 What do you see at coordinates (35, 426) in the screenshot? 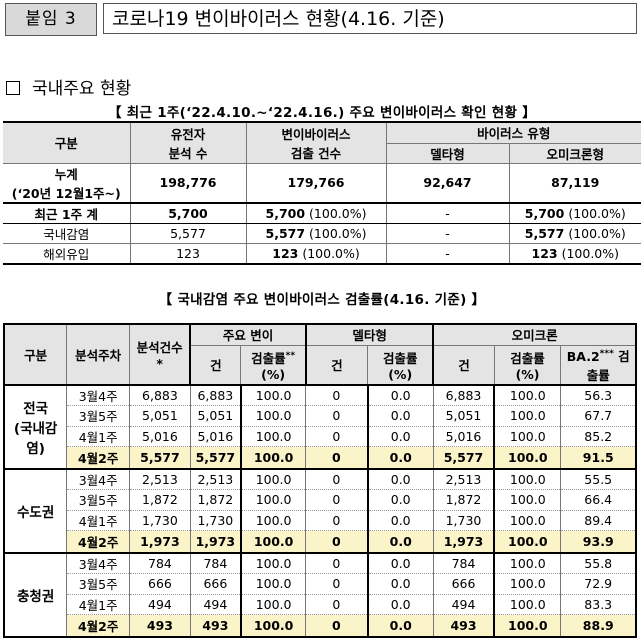
I see `region-name: 전국 (국내감 염)` at bounding box center [35, 426].